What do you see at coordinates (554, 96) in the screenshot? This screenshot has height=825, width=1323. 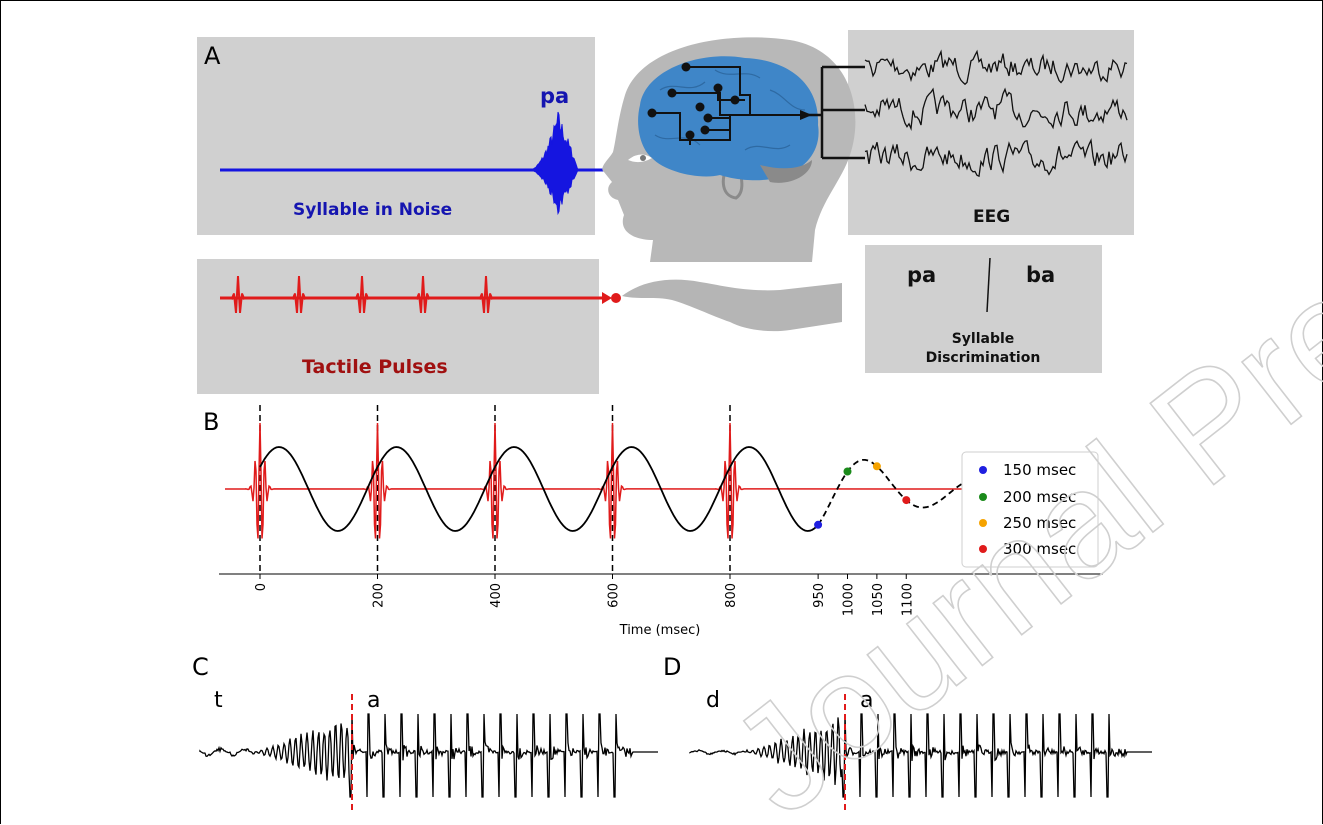 I see `syllable-label: pa` at bounding box center [554, 96].